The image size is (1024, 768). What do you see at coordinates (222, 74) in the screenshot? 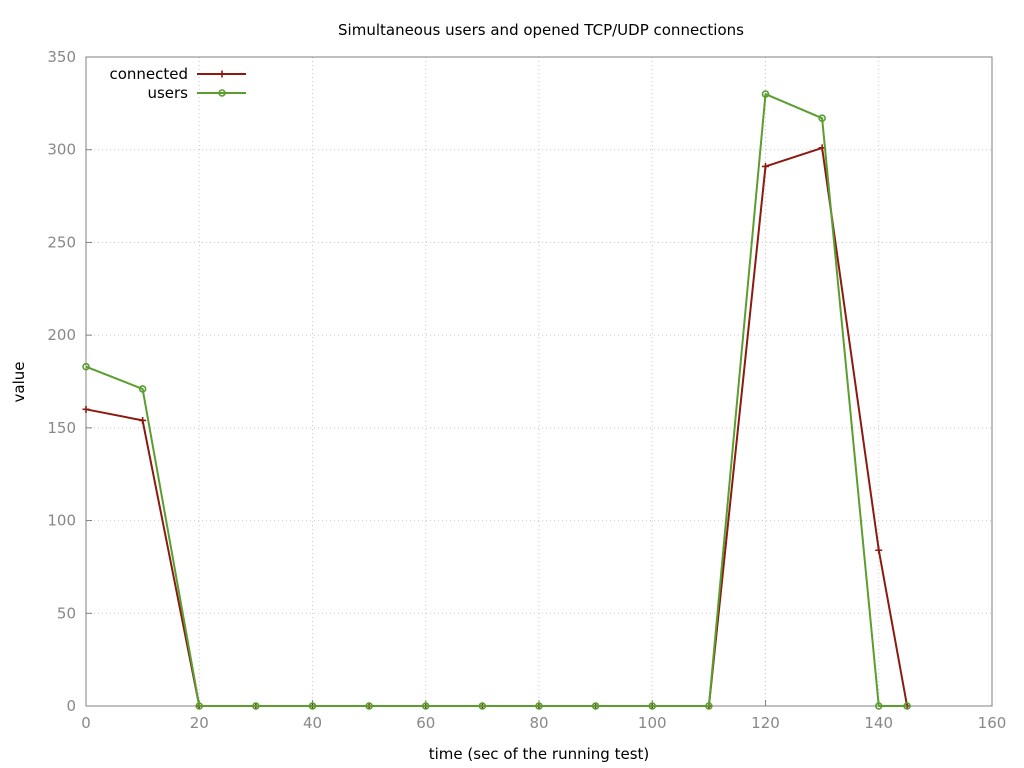
I see `legend-marker-connected` at bounding box center [222, 74].